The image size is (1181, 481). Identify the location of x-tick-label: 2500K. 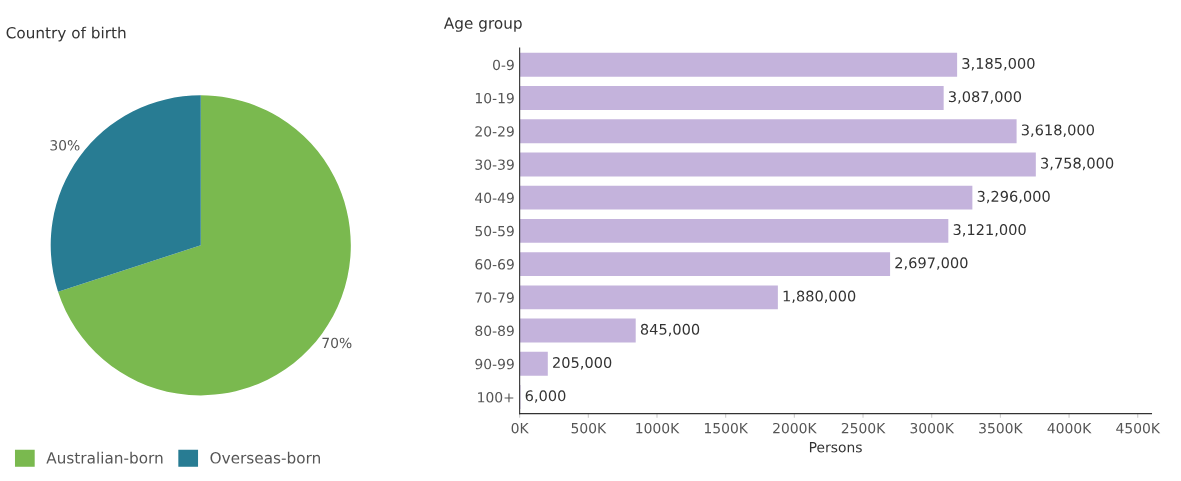
(863, 428).